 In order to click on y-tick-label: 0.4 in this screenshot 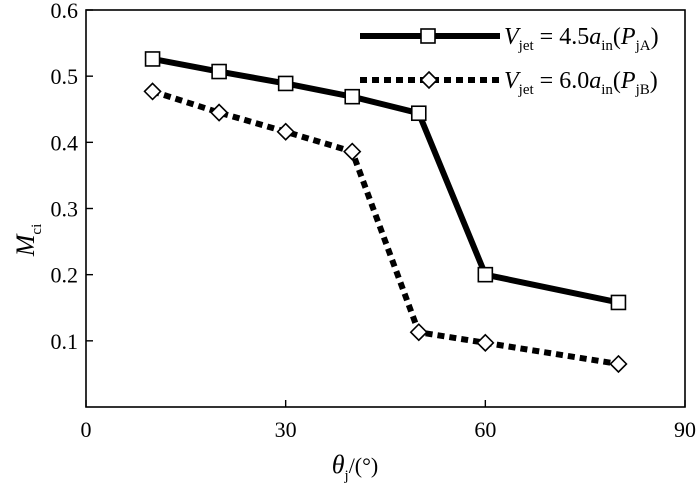, I will do `click(65, 142)`.